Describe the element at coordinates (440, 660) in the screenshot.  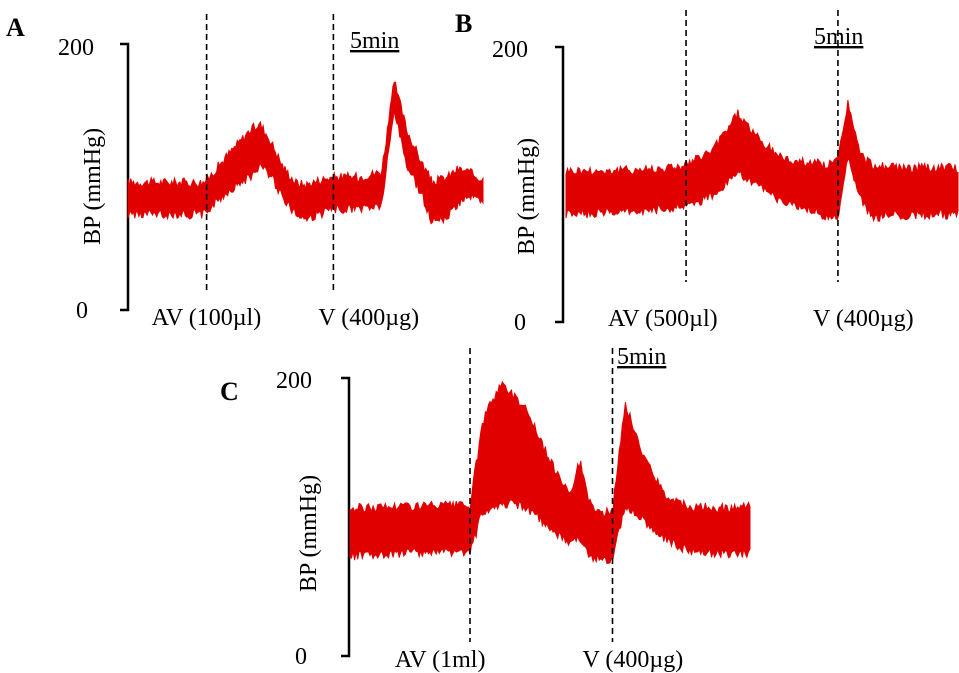
I see `event-label: AV (1ml)` at that location.